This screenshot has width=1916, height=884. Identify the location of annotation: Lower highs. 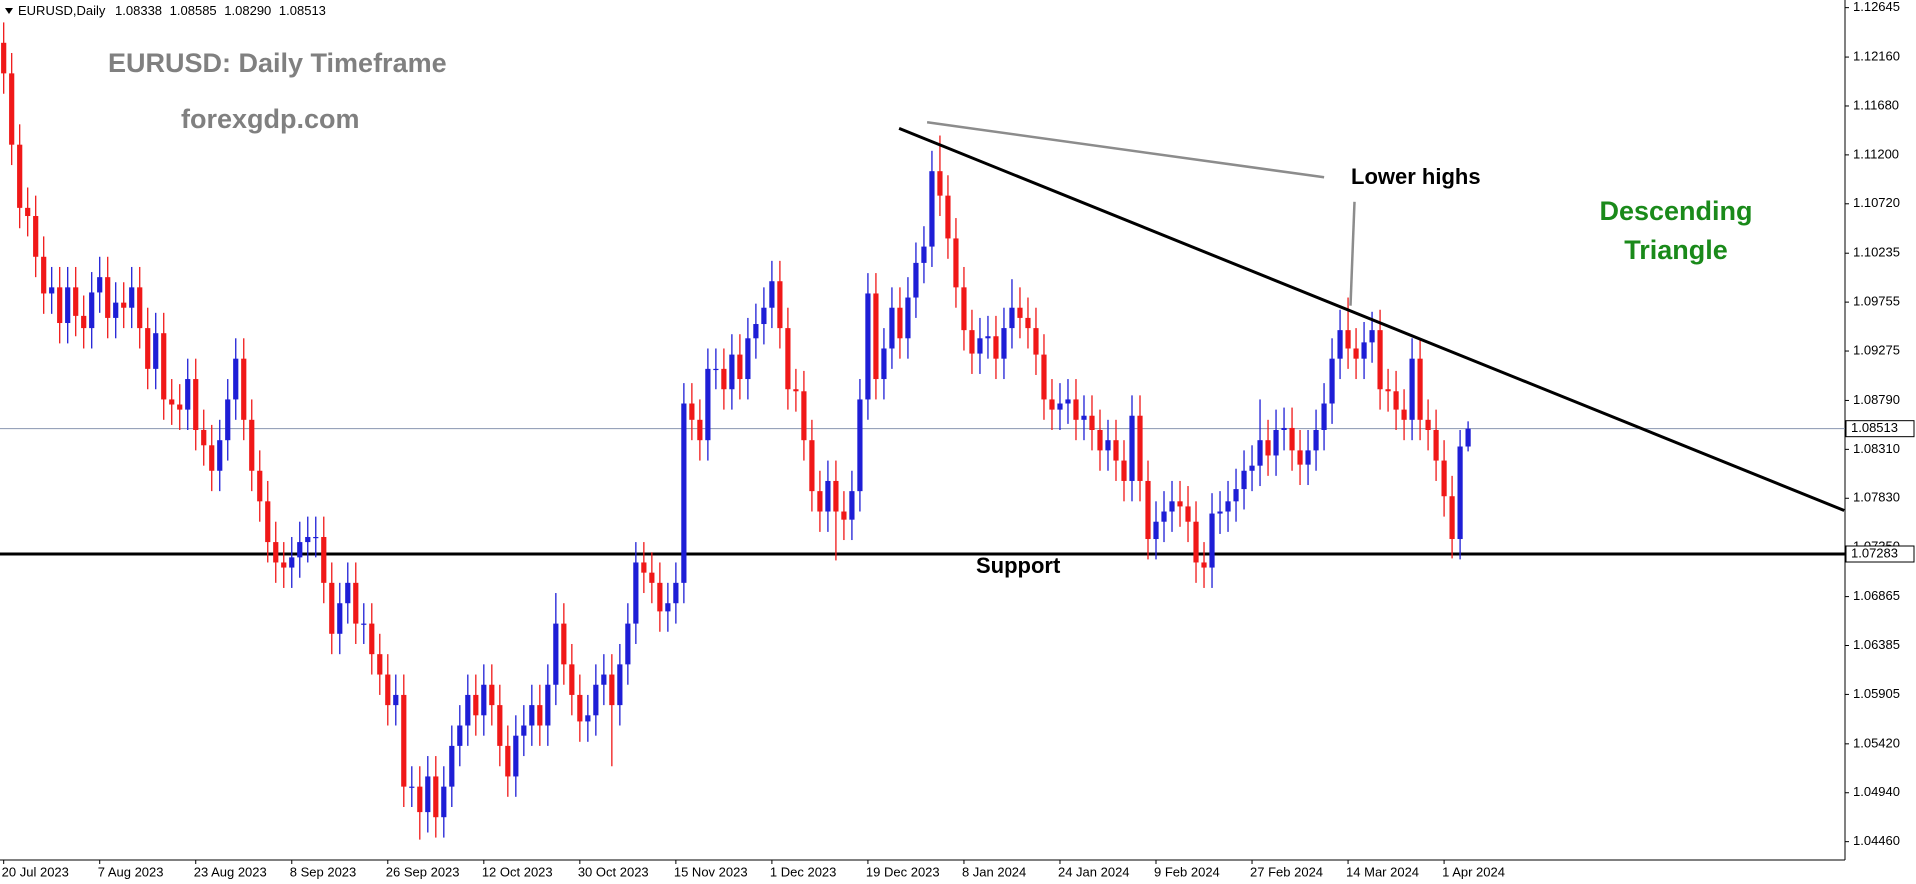
(1416, 176).